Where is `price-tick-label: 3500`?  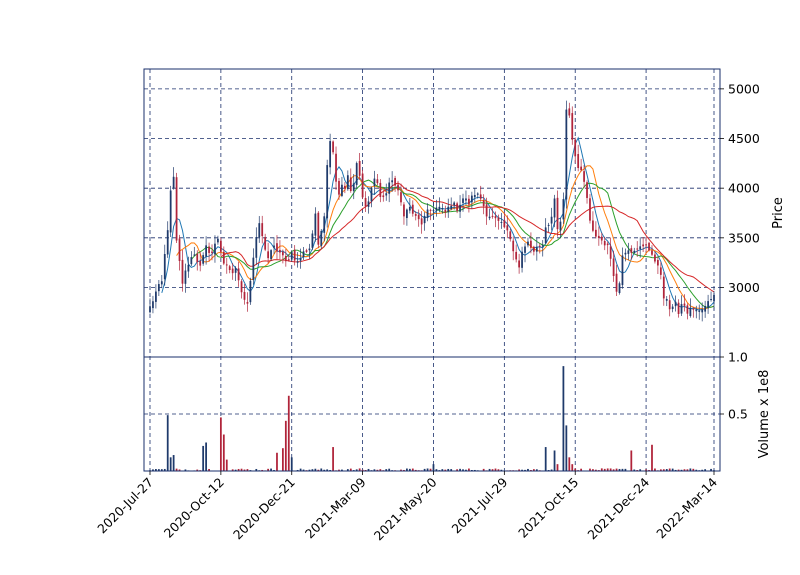
price-tick-label: 3500 is located at coordinates (744, 237).